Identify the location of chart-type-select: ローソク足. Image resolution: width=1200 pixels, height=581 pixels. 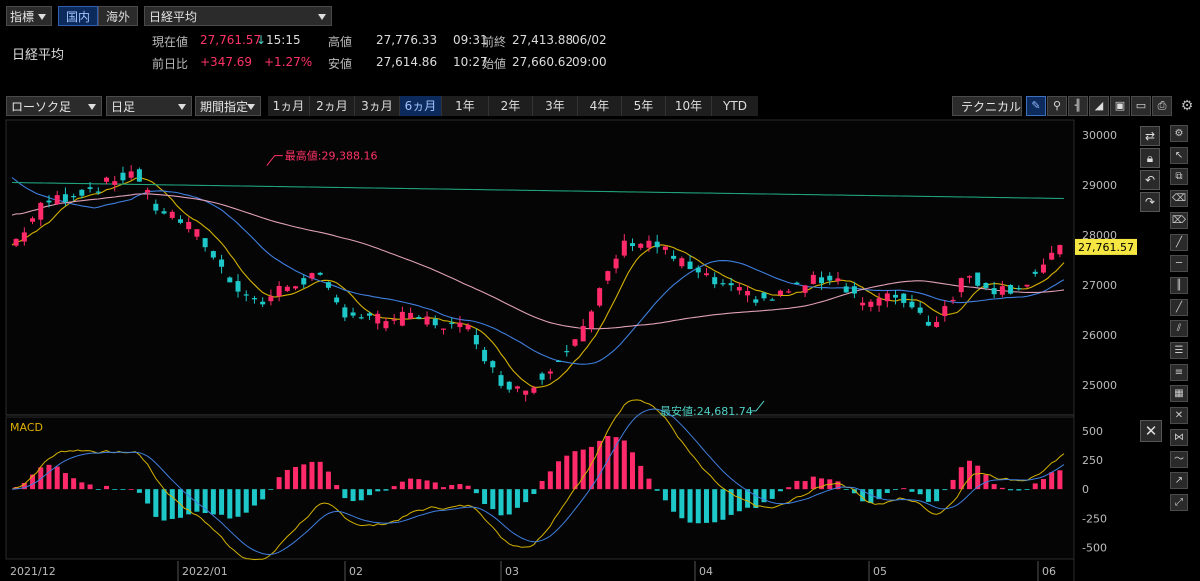
(54, 106).